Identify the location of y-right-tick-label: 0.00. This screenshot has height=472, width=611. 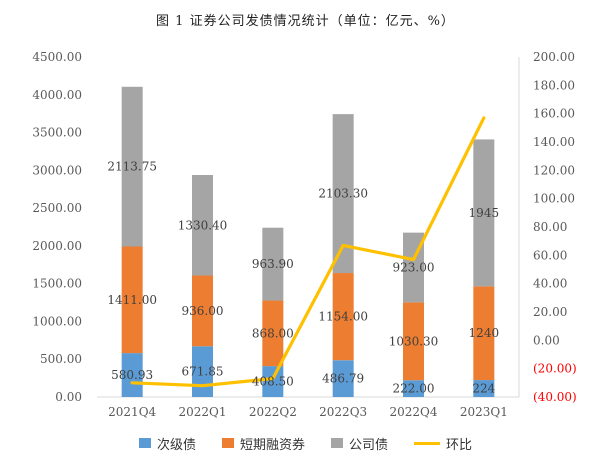
(546, 340).